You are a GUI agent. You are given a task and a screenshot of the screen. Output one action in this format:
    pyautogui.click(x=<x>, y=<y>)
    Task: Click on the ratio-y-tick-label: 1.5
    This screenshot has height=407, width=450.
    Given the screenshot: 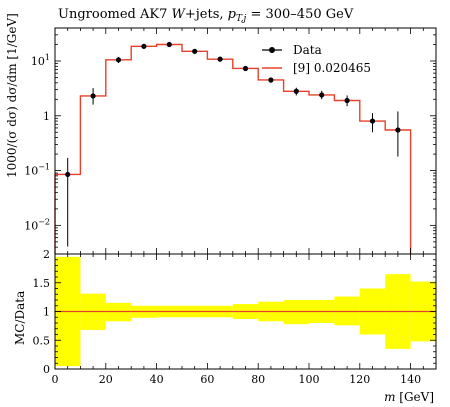 What is the action you would take?
    pyautogui.click(x=42, y=283)
    